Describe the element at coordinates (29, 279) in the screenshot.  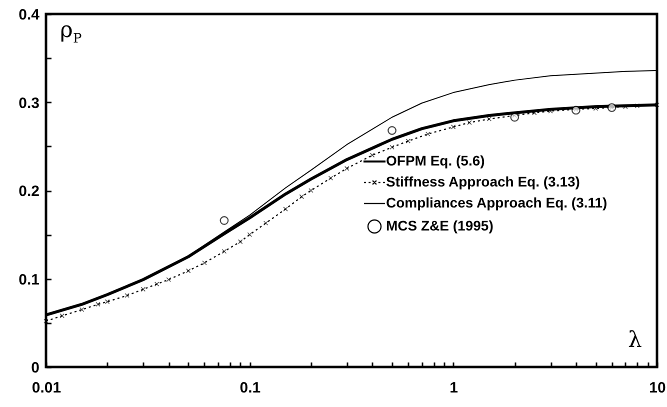
I see `y-tick-label: 0.1` at that location.